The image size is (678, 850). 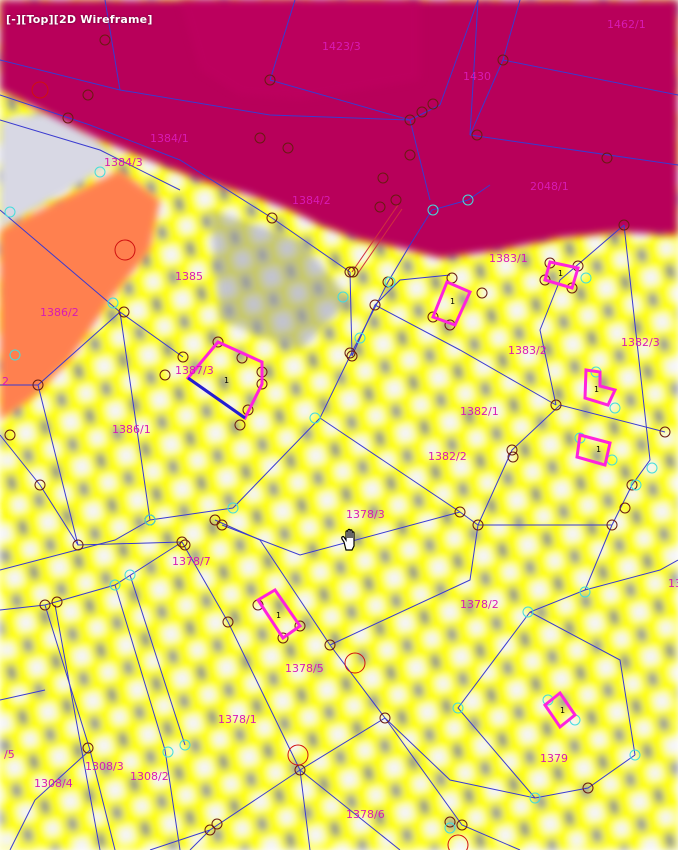 I want to click on parcel-label: 2, so click(x=5, y=381).